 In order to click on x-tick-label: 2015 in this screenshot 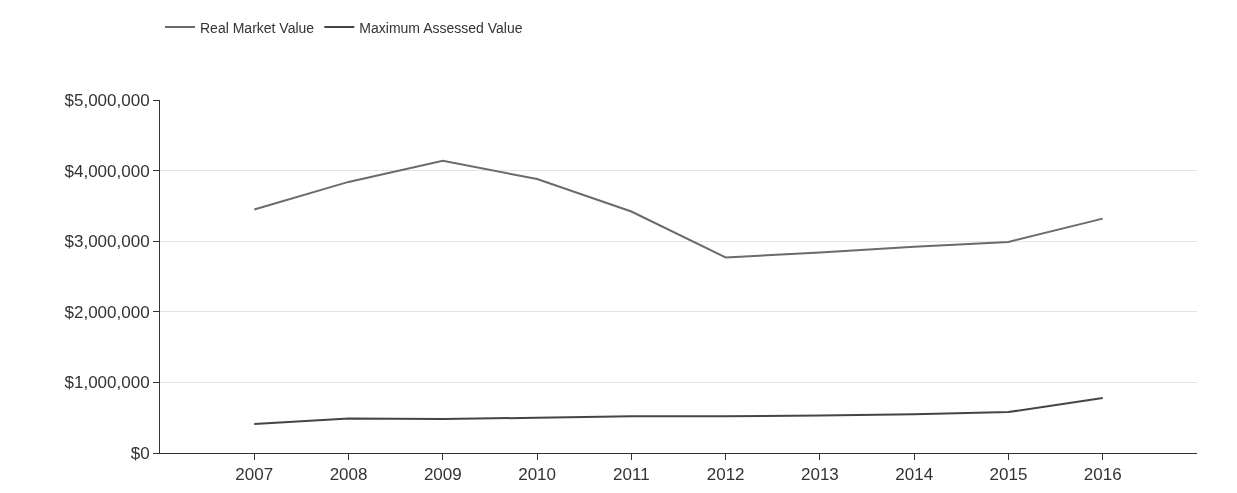, I will do `click(1008, 475)`.